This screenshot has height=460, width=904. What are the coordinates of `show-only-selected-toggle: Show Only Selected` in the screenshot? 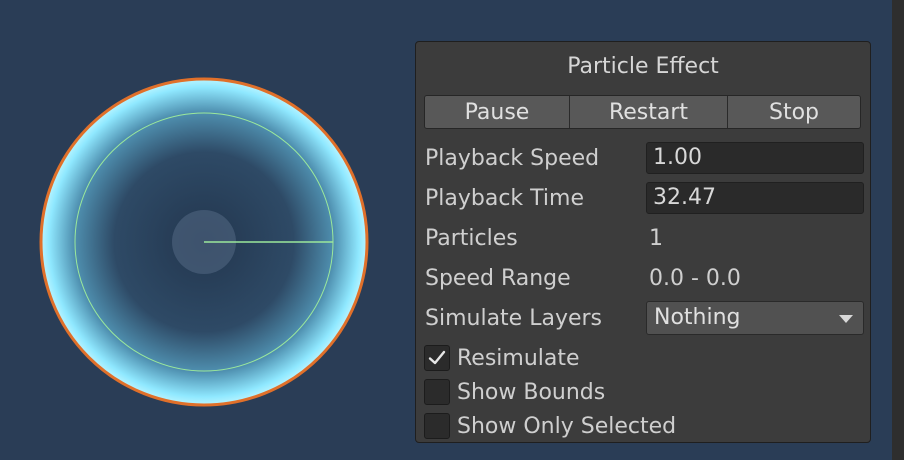 It's located at (550, 426).